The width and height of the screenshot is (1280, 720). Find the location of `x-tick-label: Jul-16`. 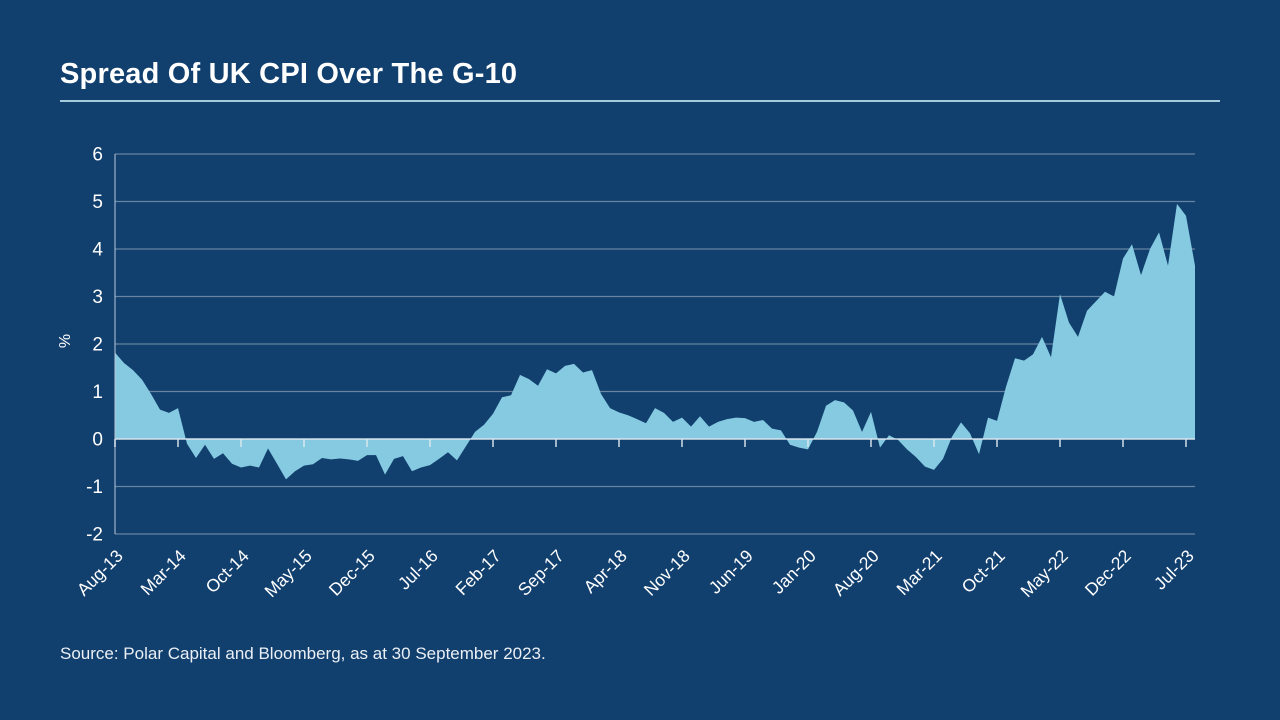

x-tick-label: Jul-16 is located at coordinates (418, 570).